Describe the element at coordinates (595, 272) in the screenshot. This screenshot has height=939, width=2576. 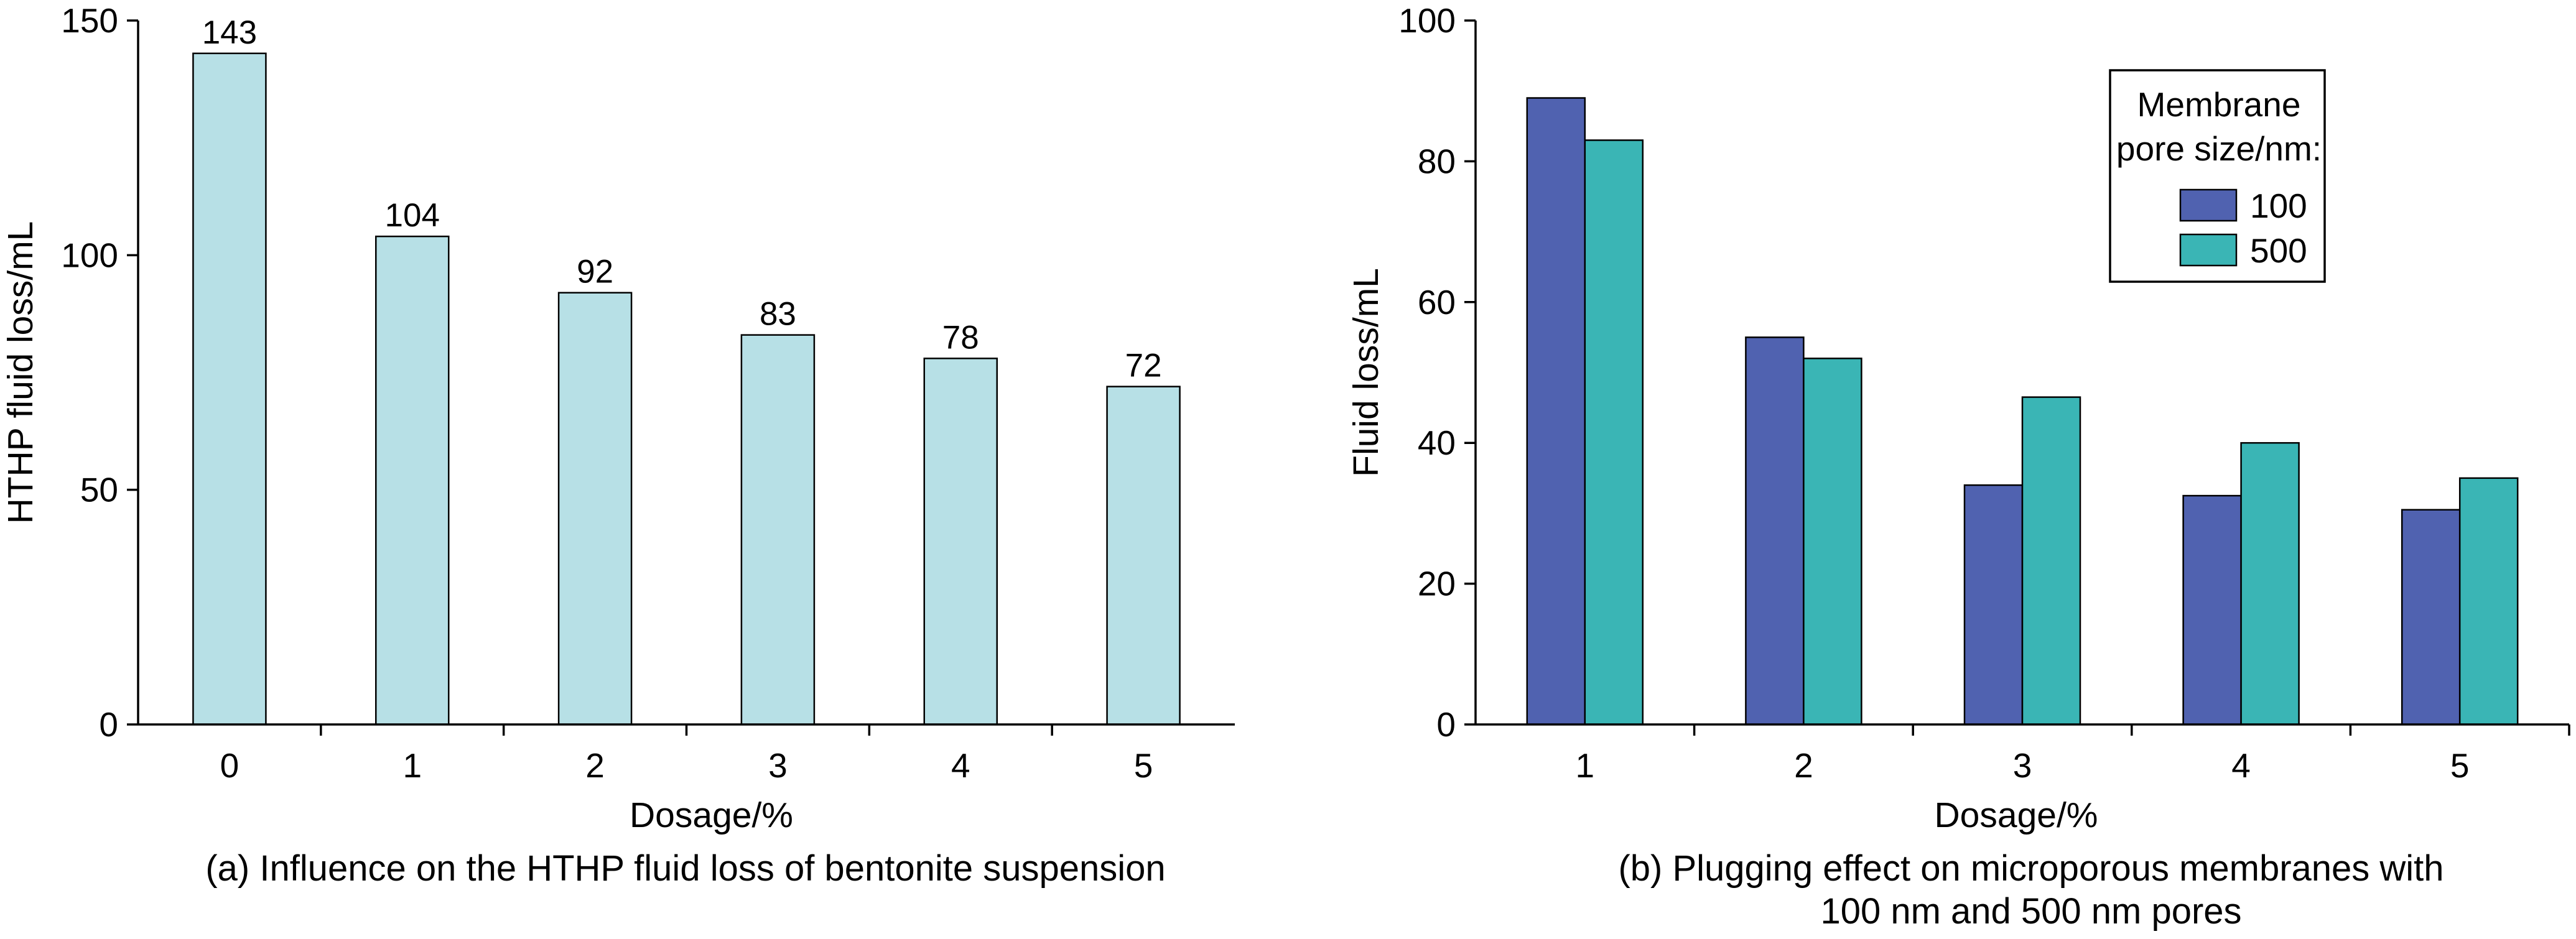
I see `data-label-2: 92` at that location.